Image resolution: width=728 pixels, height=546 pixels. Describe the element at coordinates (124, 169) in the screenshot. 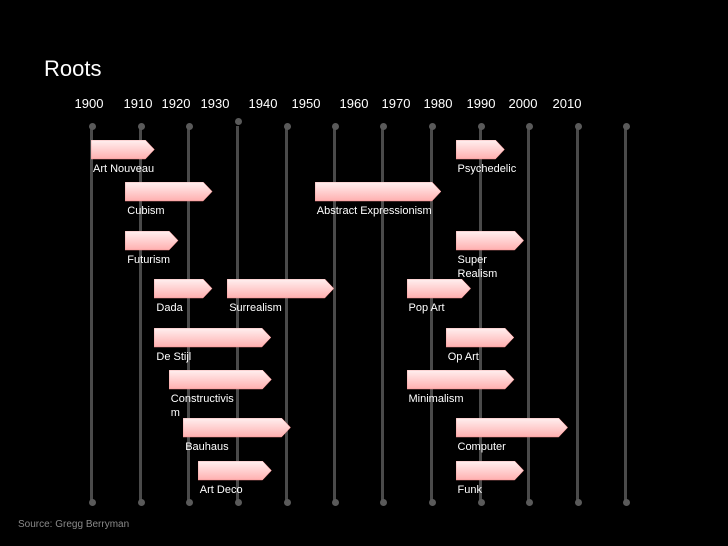

I see `label-art-nouveau: Art Nouveau` at that location.